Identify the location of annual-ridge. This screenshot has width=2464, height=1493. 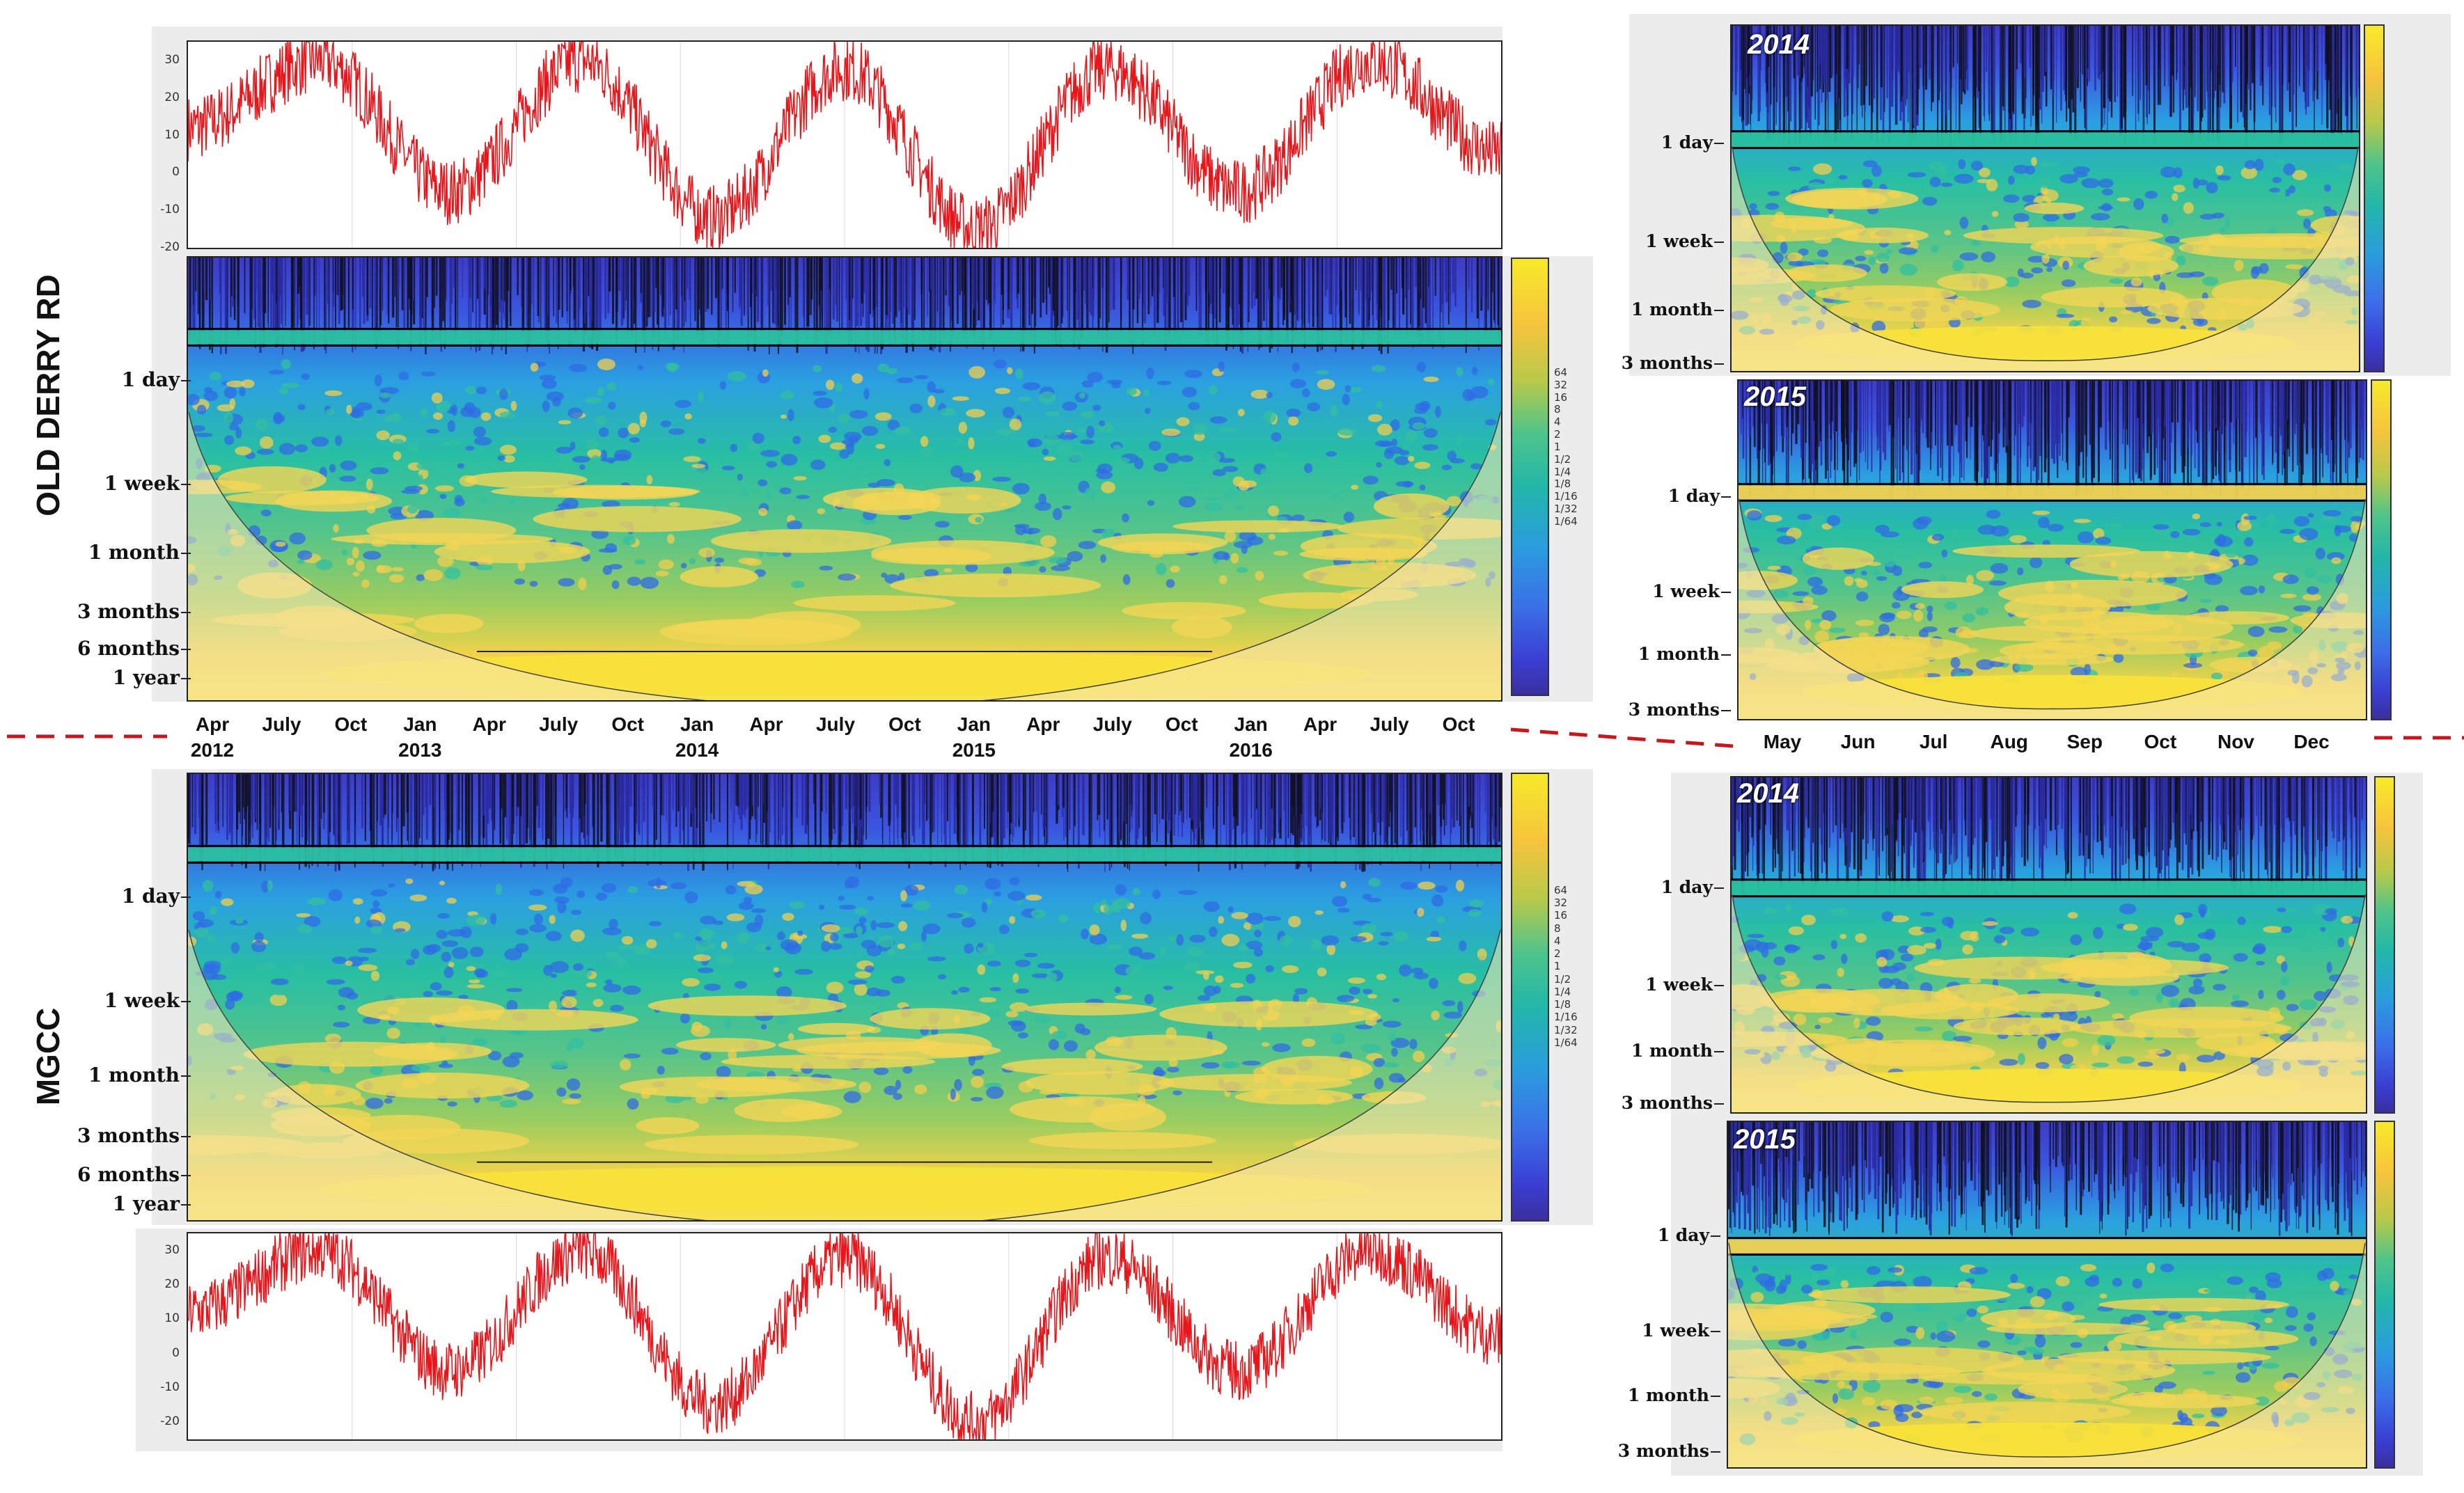
(844, 1189).